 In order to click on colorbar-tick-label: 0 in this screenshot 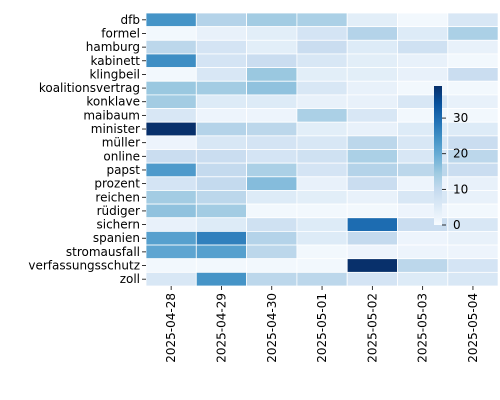, I will do `click(457, 225)`.